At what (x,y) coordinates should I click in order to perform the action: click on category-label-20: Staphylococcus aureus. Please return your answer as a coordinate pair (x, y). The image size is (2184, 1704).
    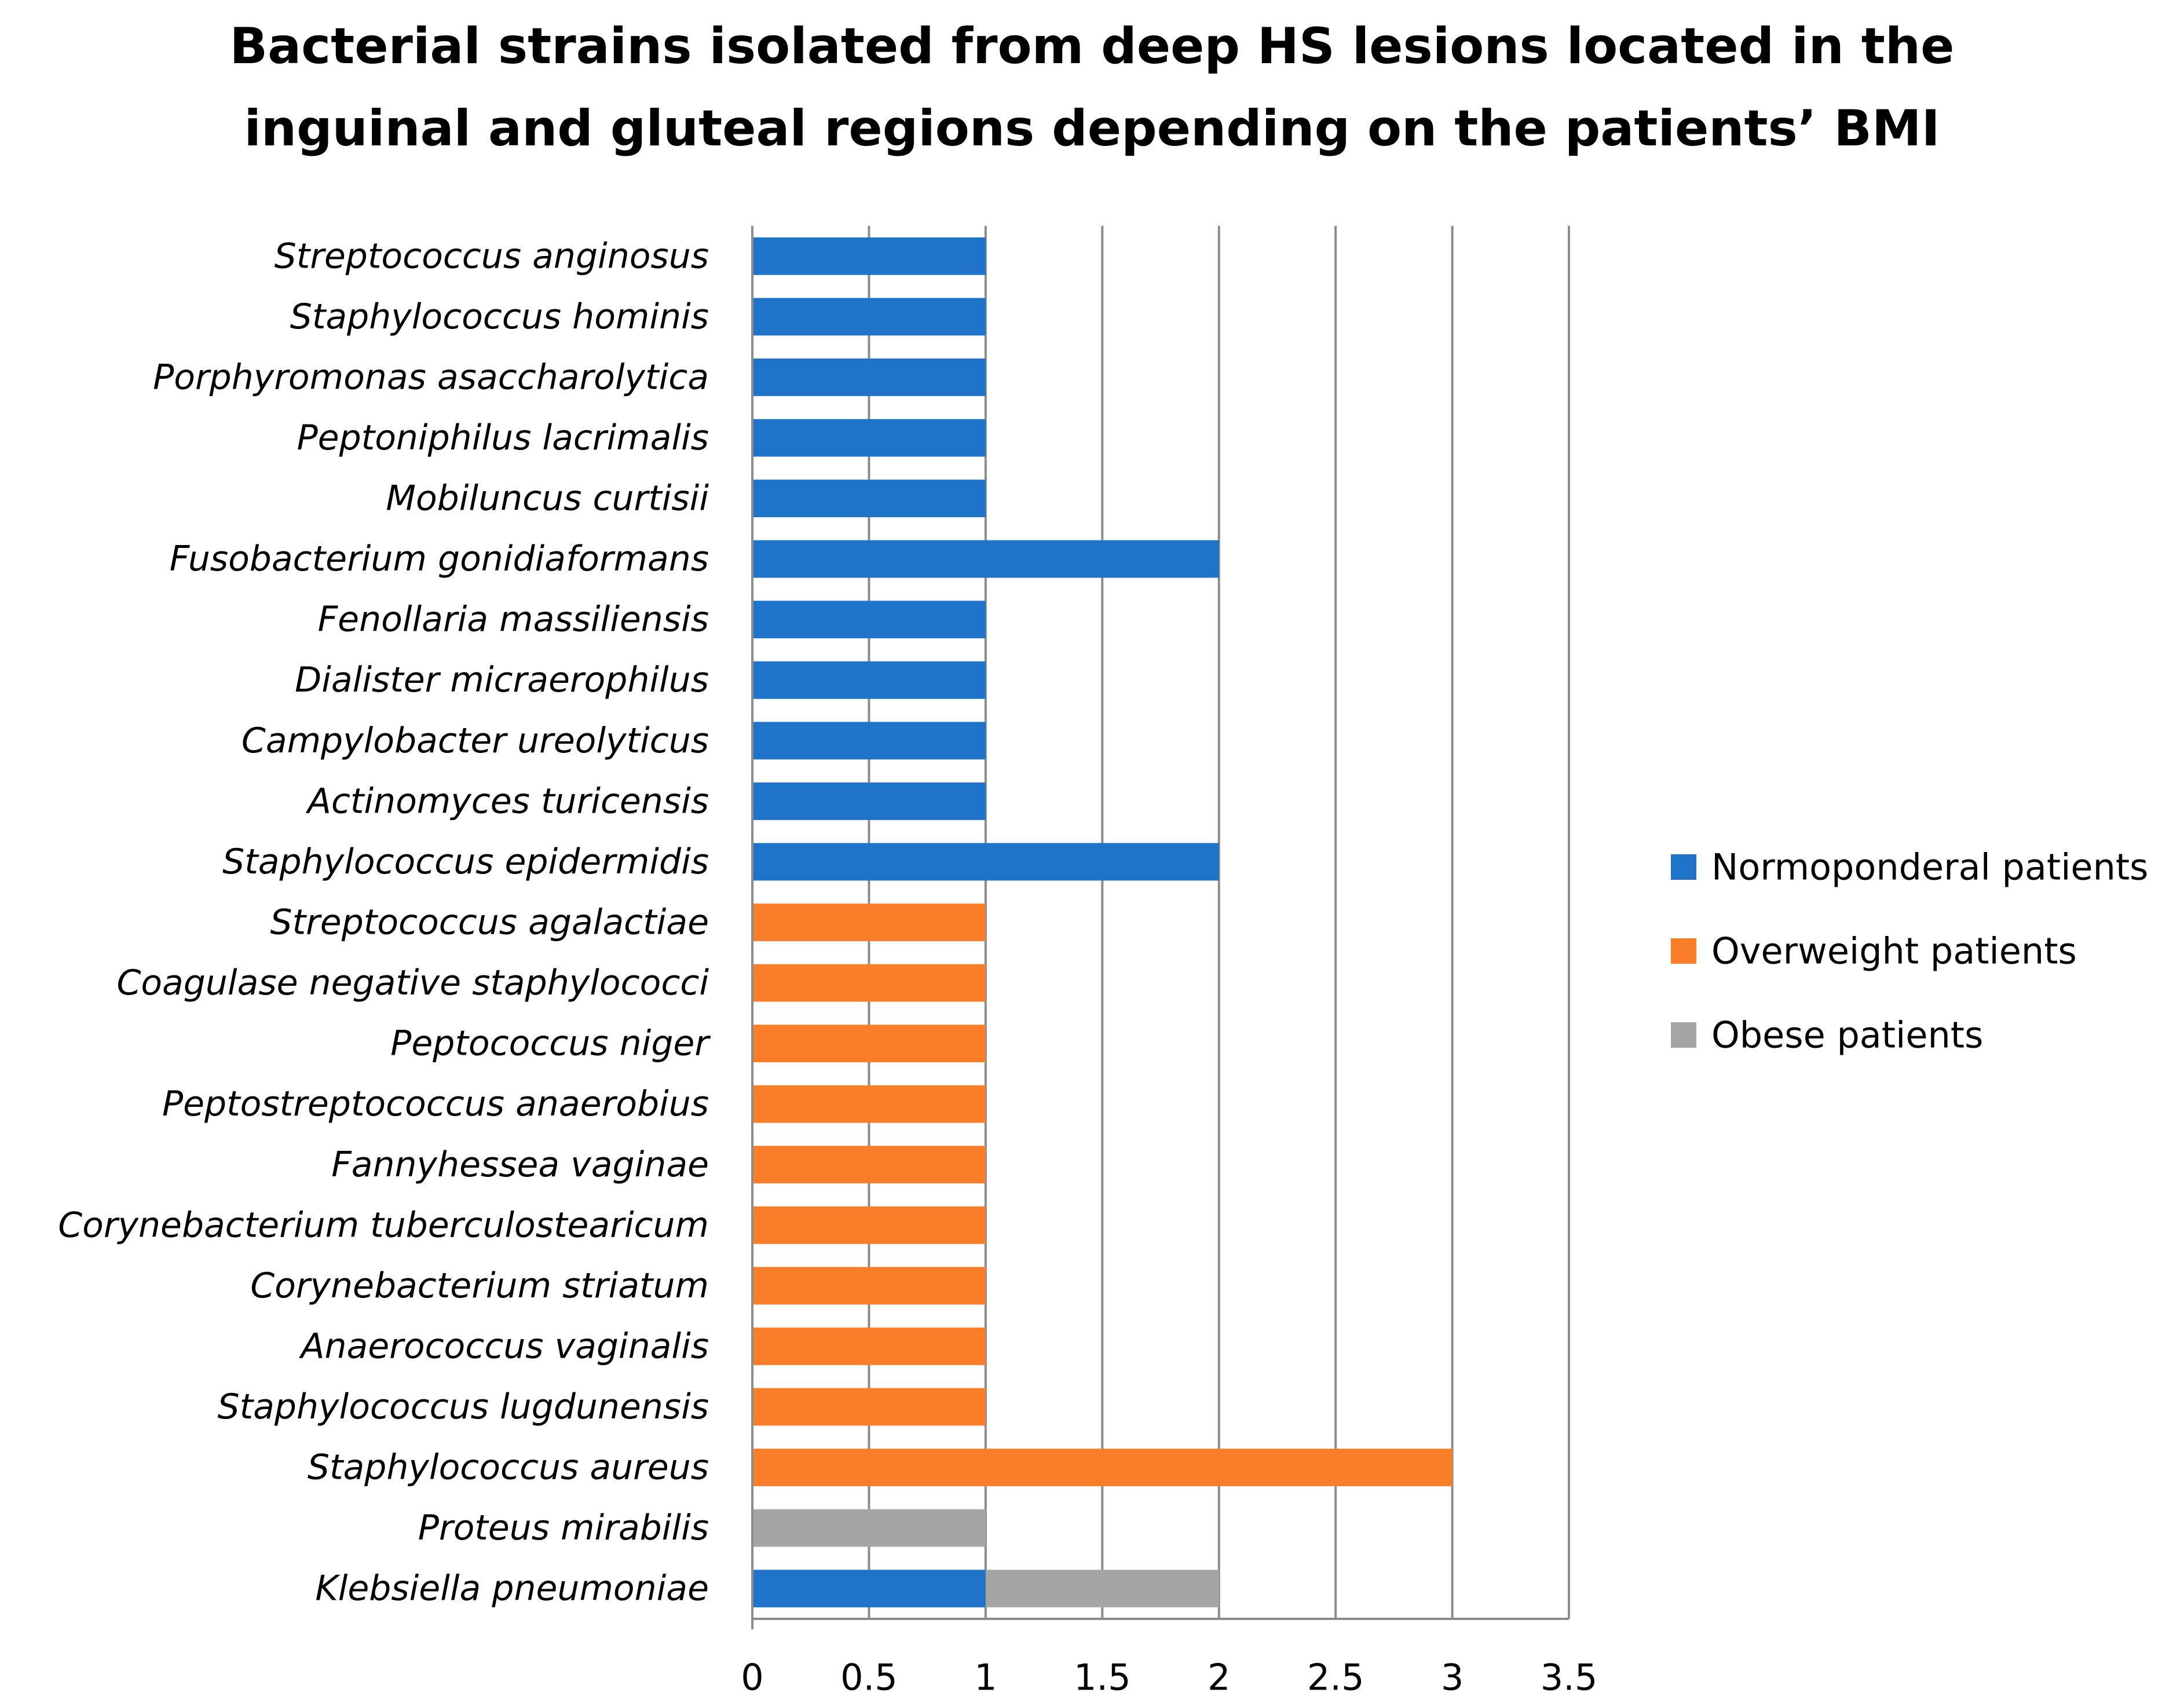
    Looking at the image, I should click on (508, 1467).